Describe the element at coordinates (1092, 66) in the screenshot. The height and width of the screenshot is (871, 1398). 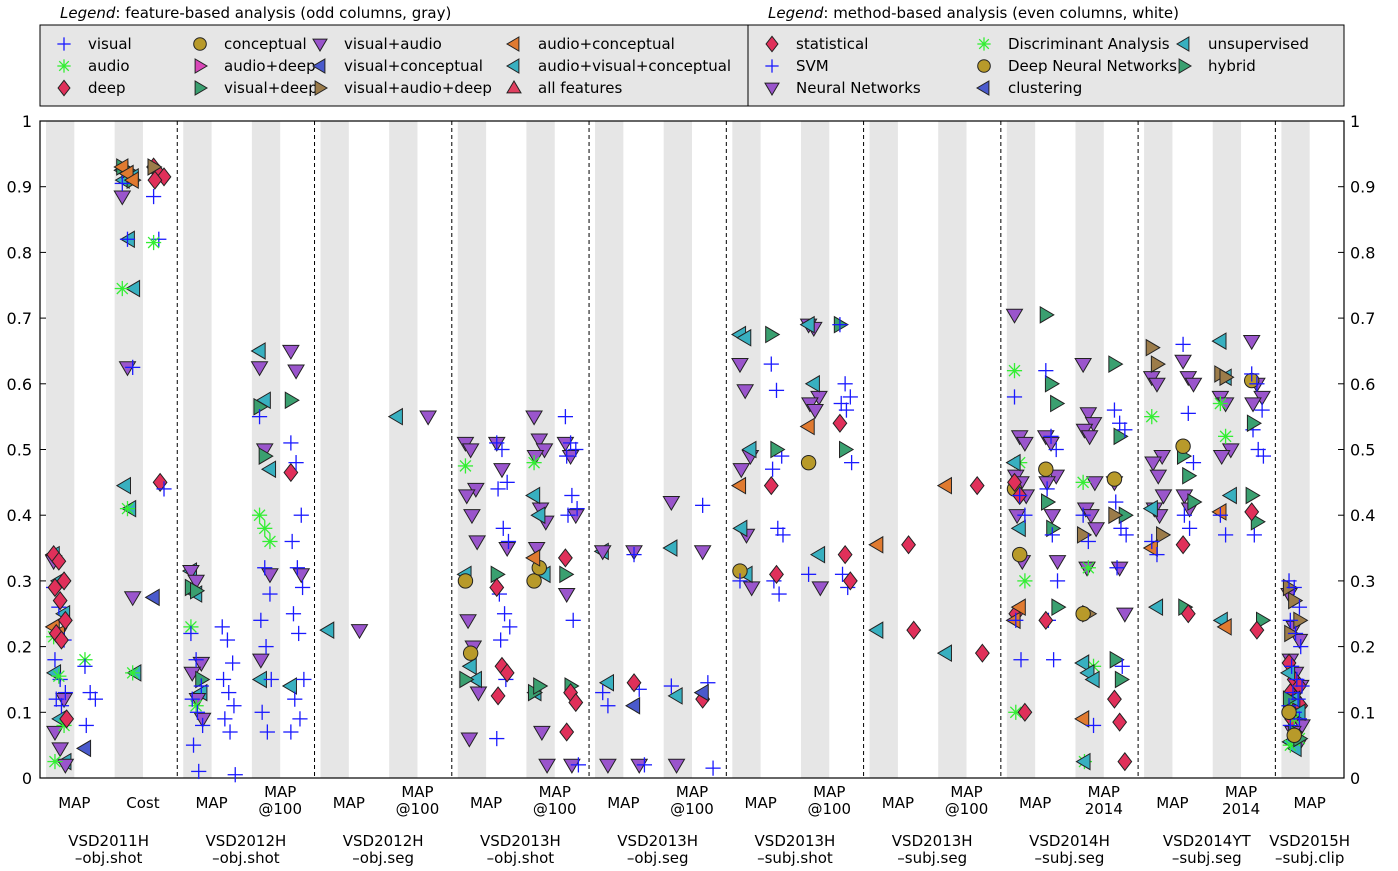
I see `legend-entry: Deep Neural Networks` at that location.